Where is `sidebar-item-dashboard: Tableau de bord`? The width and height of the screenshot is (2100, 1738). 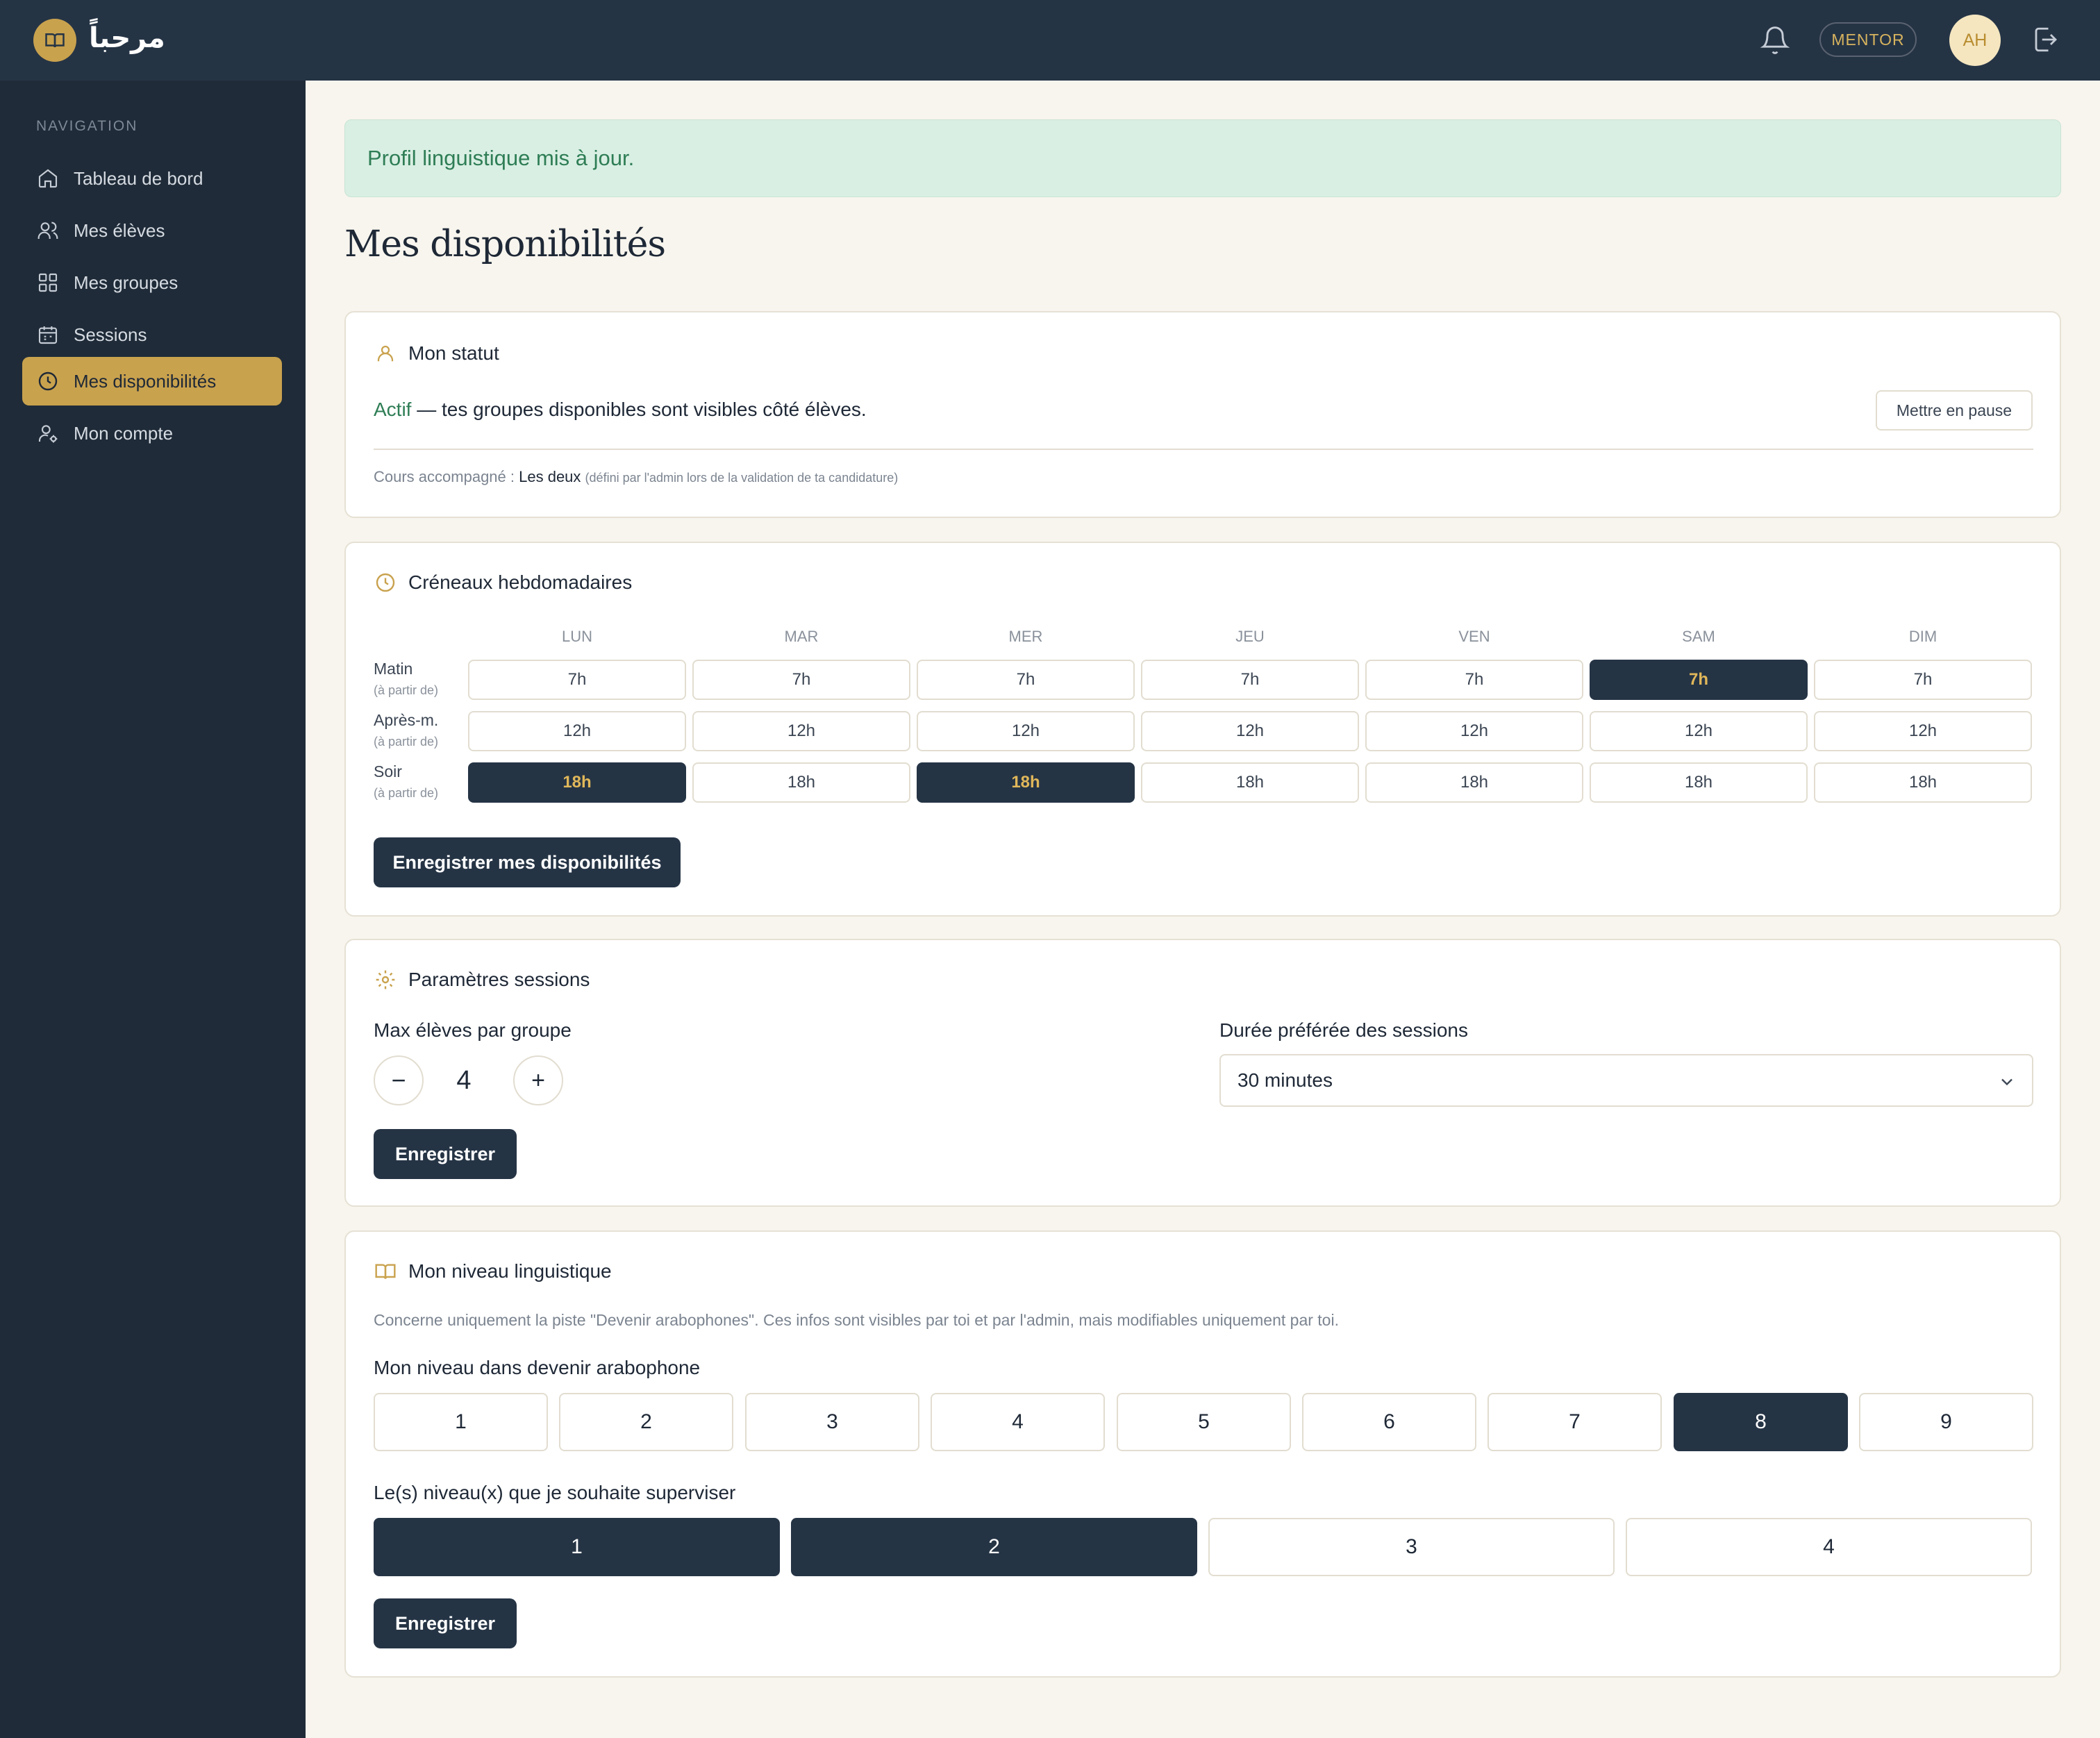
sidebar-item-dashboard: Tableau de bord is located at coordinates (152, 178).